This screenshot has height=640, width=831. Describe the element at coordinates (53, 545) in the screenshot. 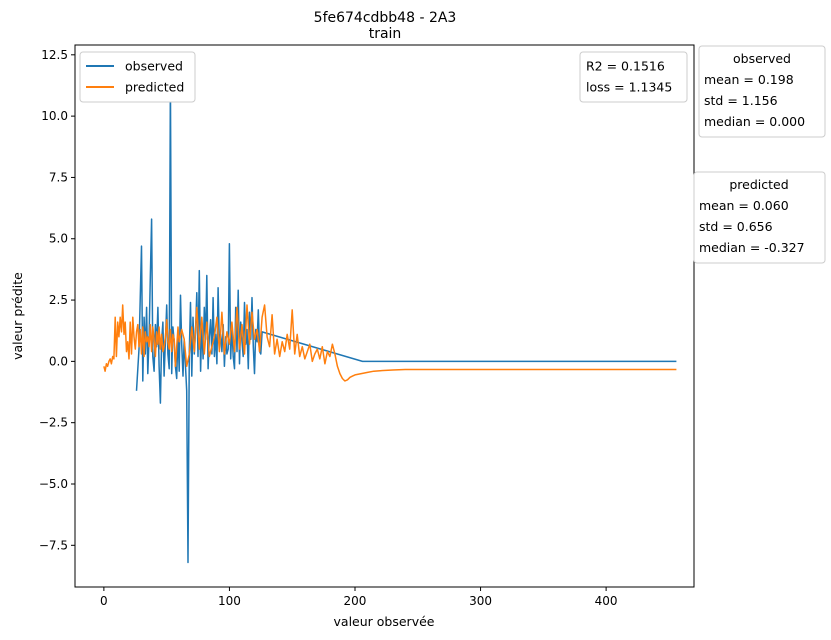

I see `y-tick-label: −7.5` at that location.